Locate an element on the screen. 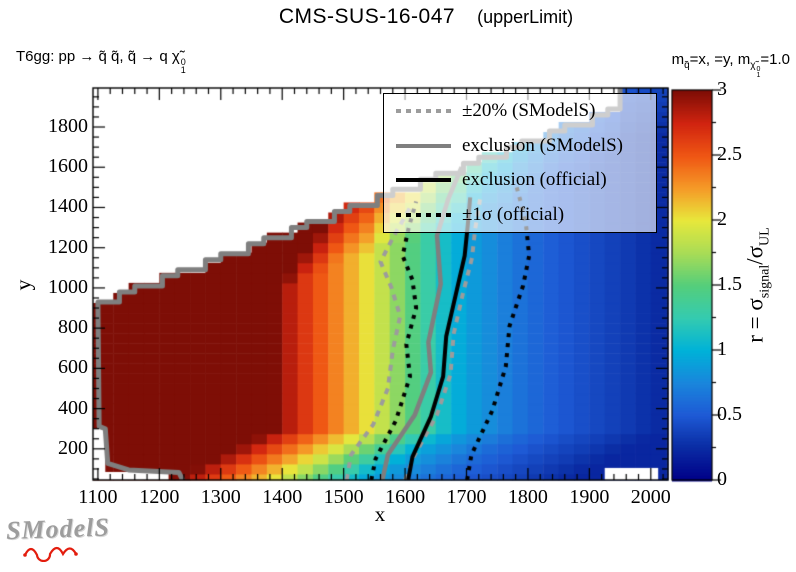  legend-item: ±20% (SModelS) is located at coordinates (520, 111).